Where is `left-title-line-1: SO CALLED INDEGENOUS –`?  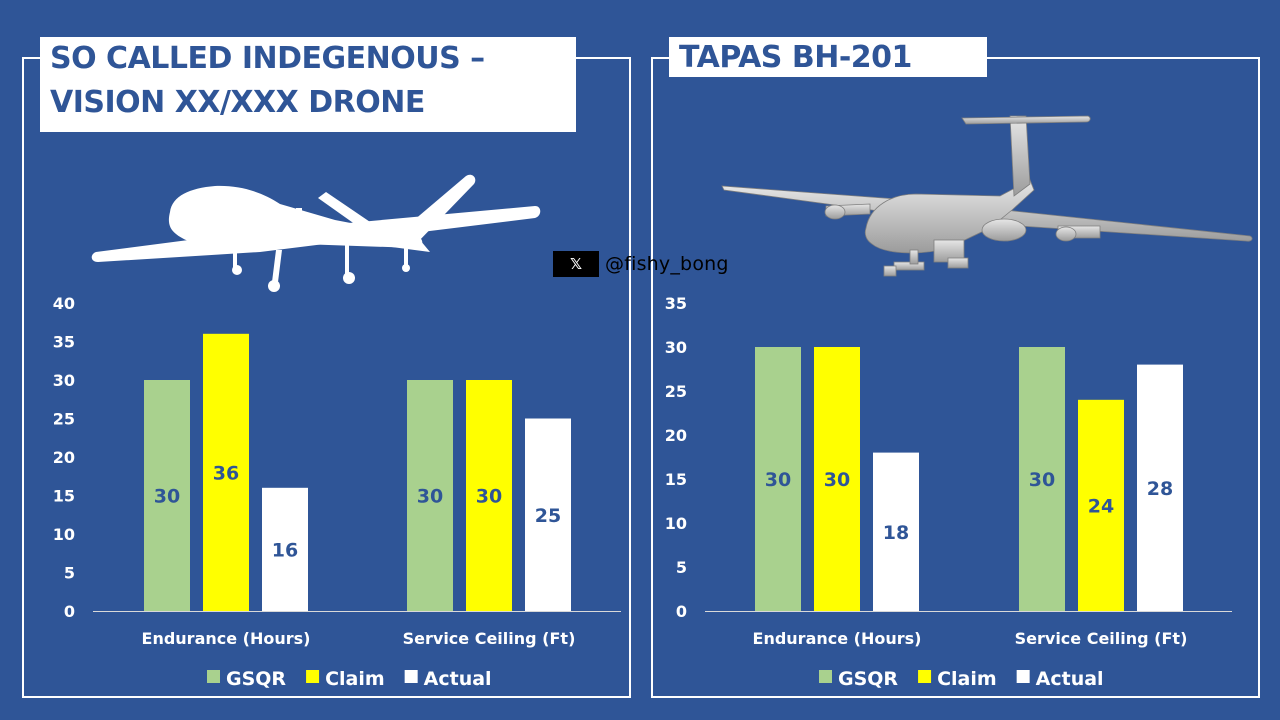 left-title-line-1: SO CALLED INDEGENOUS – is located at coordinates (267, 58).